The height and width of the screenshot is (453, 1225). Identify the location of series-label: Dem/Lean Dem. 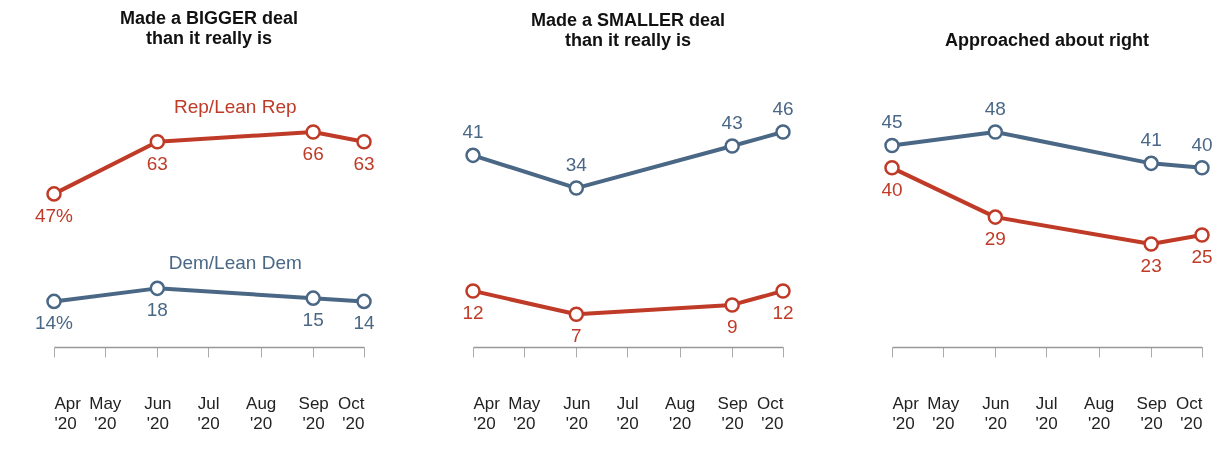
(235, 263).